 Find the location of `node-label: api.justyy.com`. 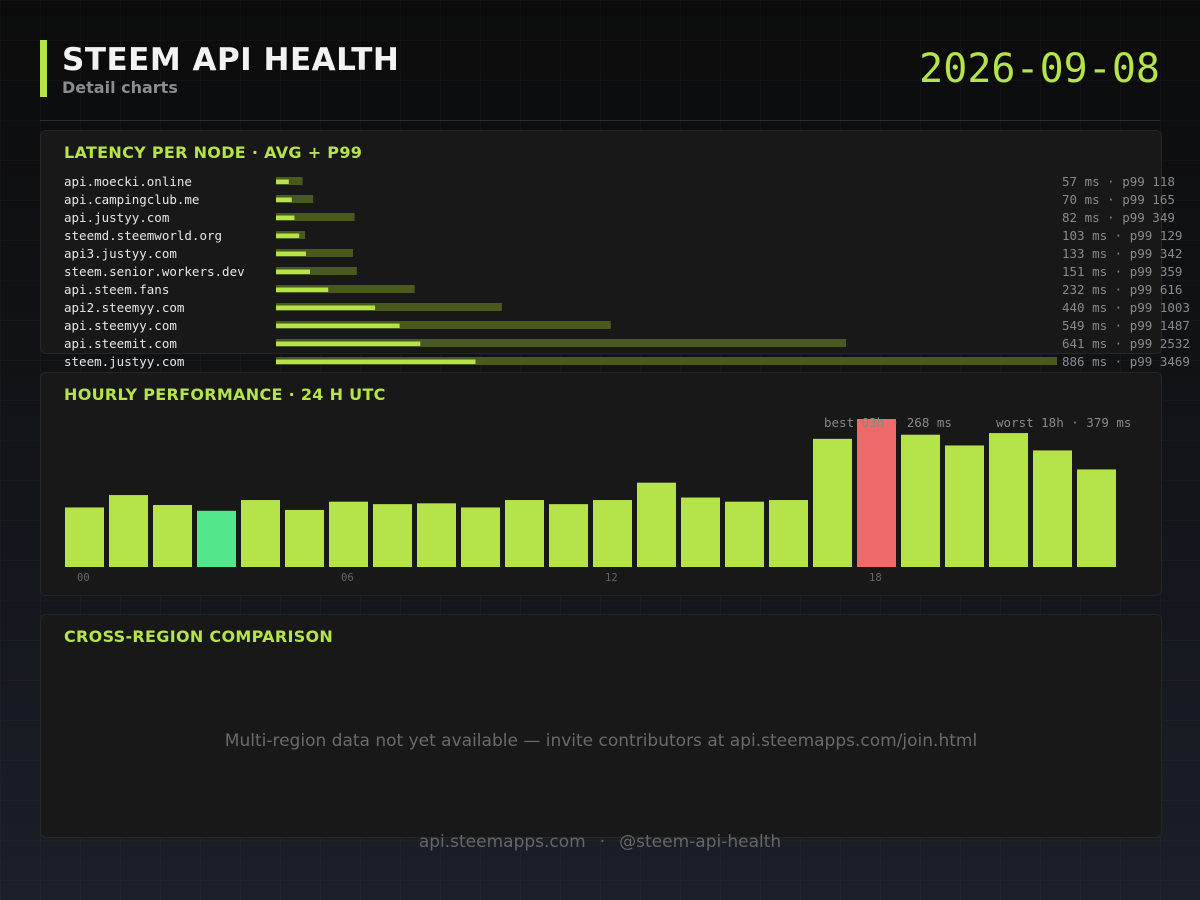

node-label: api.justyy.com is located at coordinates (116, 217).